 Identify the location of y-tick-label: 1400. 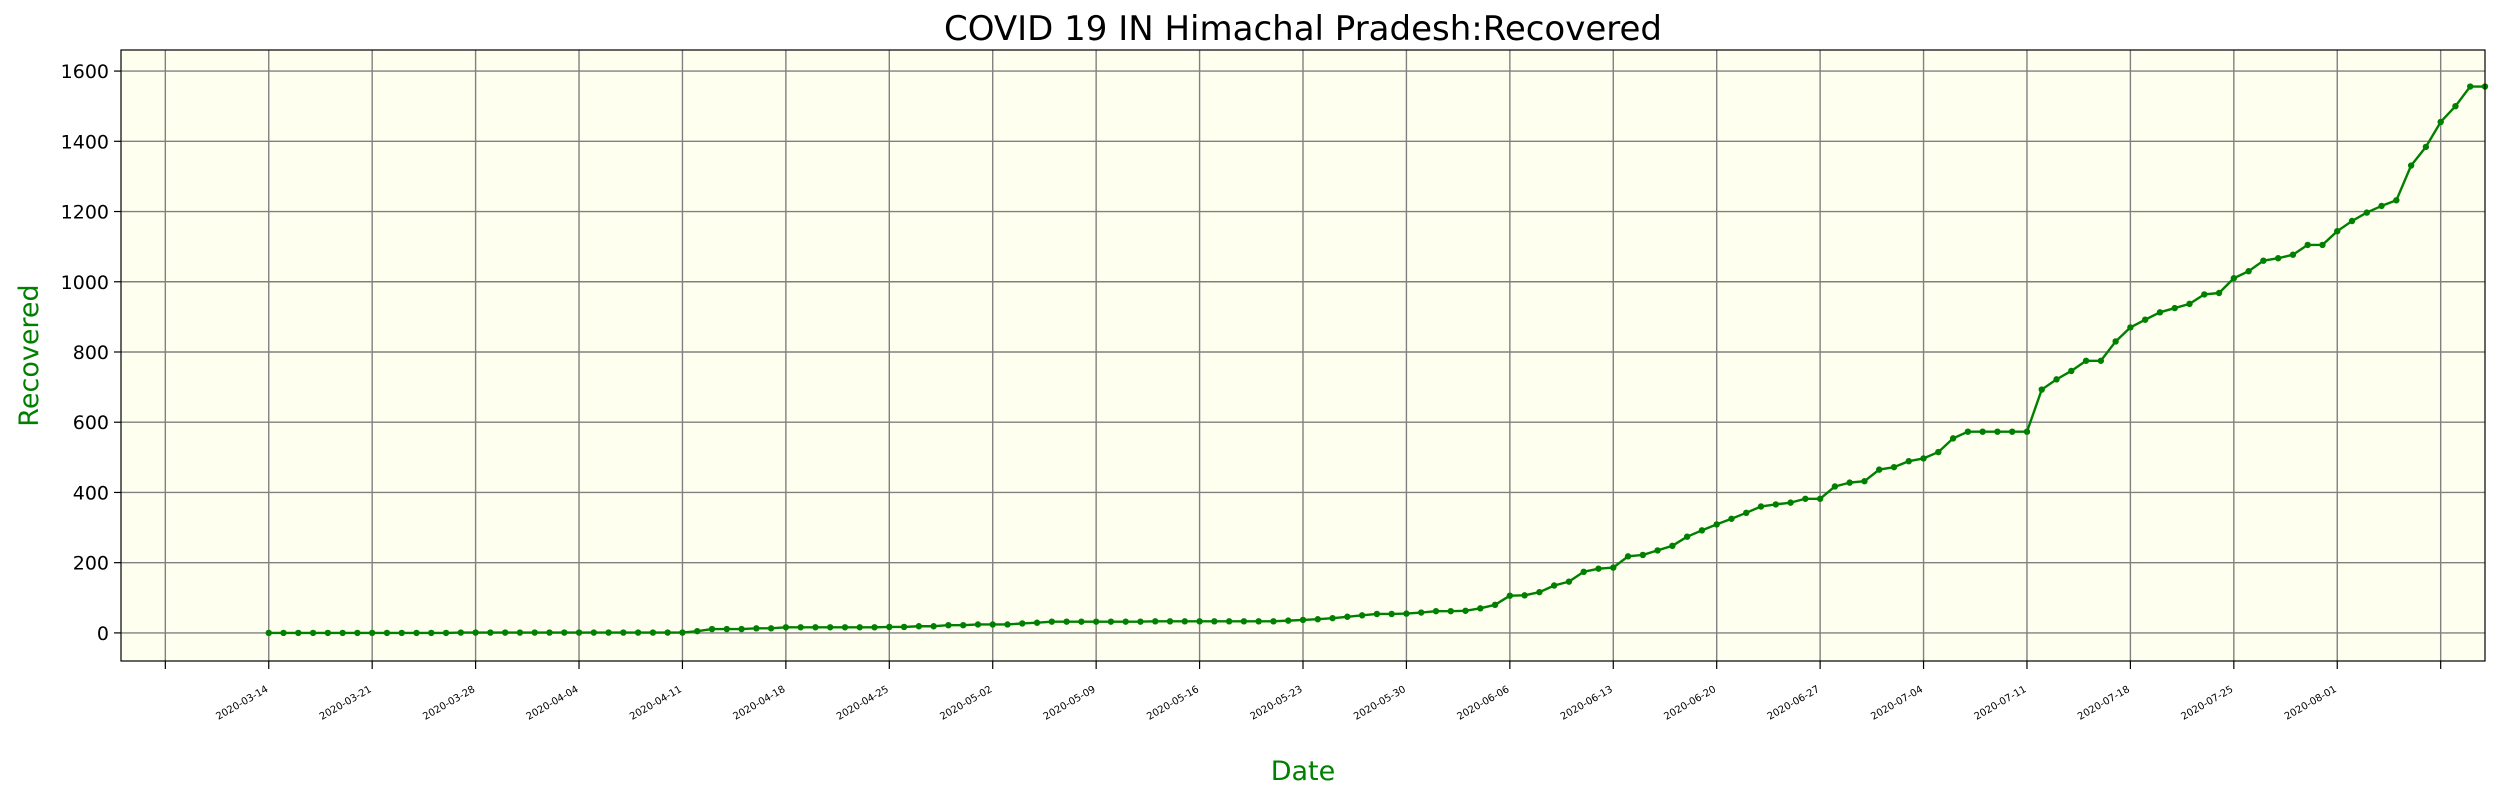
(85, 142).